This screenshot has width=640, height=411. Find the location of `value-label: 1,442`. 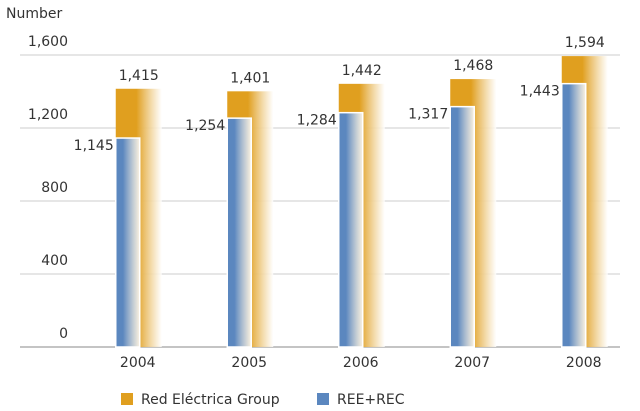

value-label: 1,442 is located at coordinates (362, 71).